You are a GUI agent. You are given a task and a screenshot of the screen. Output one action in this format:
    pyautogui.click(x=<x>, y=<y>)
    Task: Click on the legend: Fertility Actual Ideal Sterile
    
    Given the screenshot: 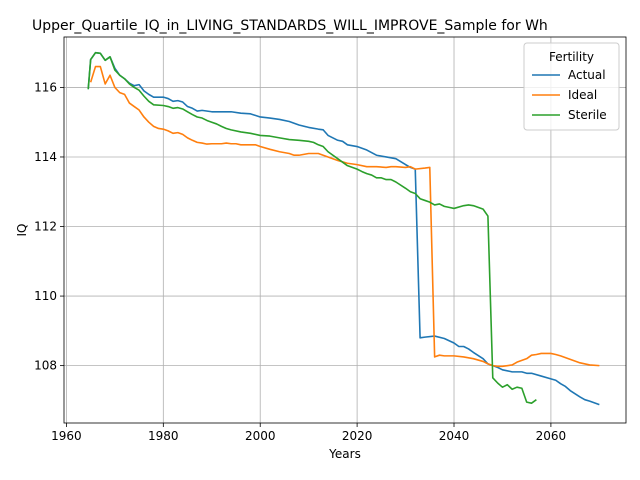 What is the action you would take?
    pyautogui.click(x=571, y=86)
    